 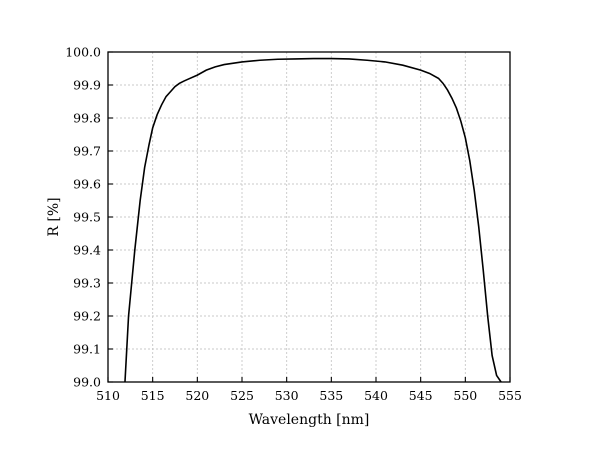 What do you see at coordinates (197, 395) in the screenshot?
I see `x-tick-label: 520` at bounding box center [197, 395].